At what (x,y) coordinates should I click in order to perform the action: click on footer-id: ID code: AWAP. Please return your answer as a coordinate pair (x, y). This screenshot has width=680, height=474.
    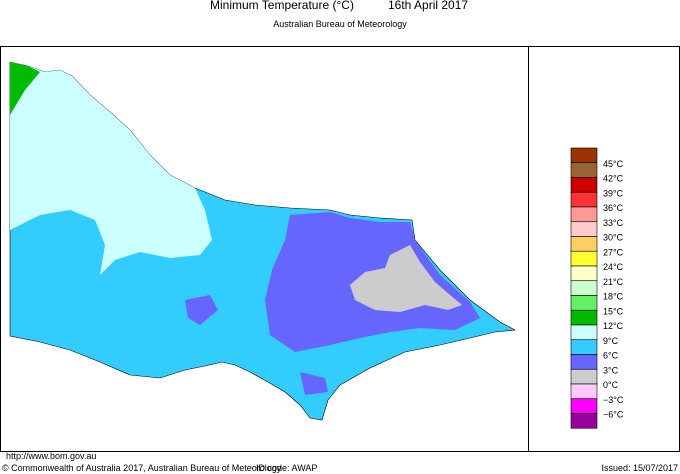
    Looking at the image, I should click on (286, 468).